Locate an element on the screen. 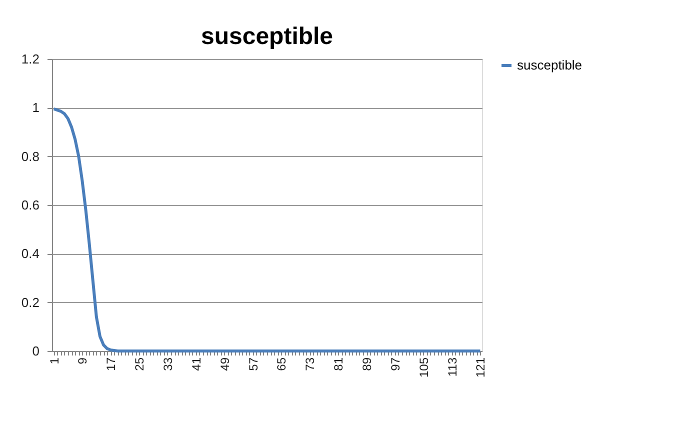  chart-title: susceptible is located at coordinates (267, 36).